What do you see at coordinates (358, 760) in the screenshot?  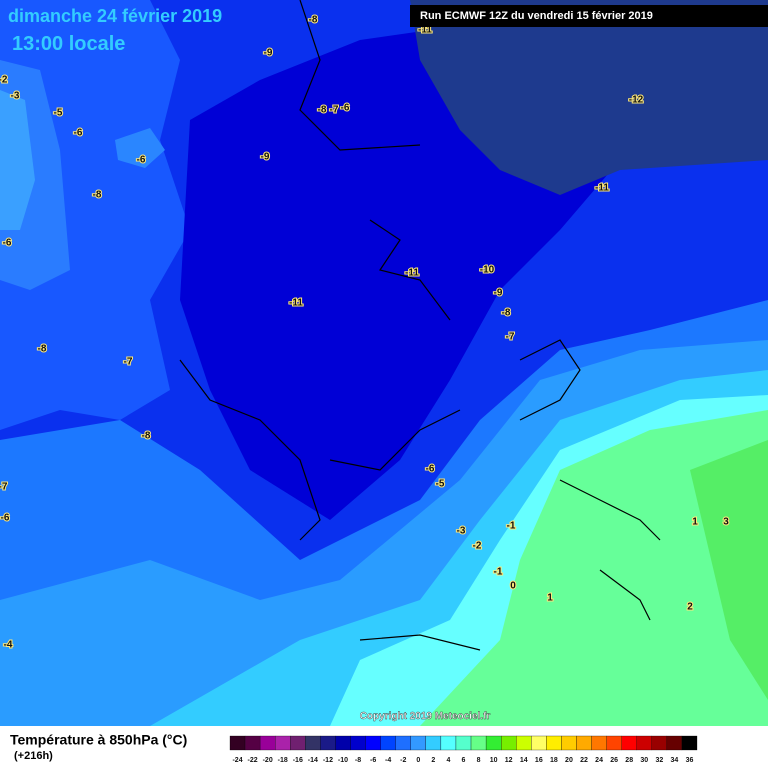 I see `colorbar-label: -8` at bounding box center [358, 760].